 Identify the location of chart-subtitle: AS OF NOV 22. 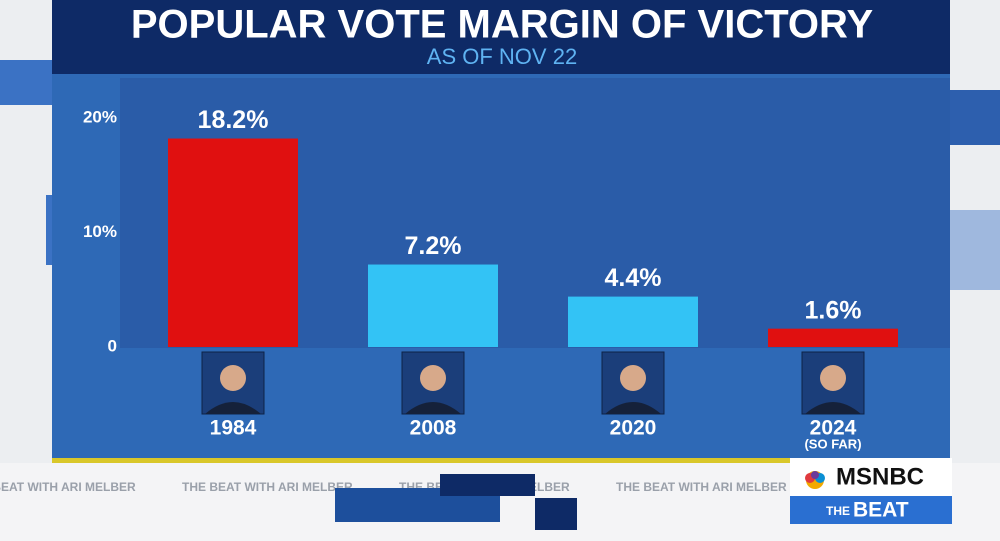
(502, 56).